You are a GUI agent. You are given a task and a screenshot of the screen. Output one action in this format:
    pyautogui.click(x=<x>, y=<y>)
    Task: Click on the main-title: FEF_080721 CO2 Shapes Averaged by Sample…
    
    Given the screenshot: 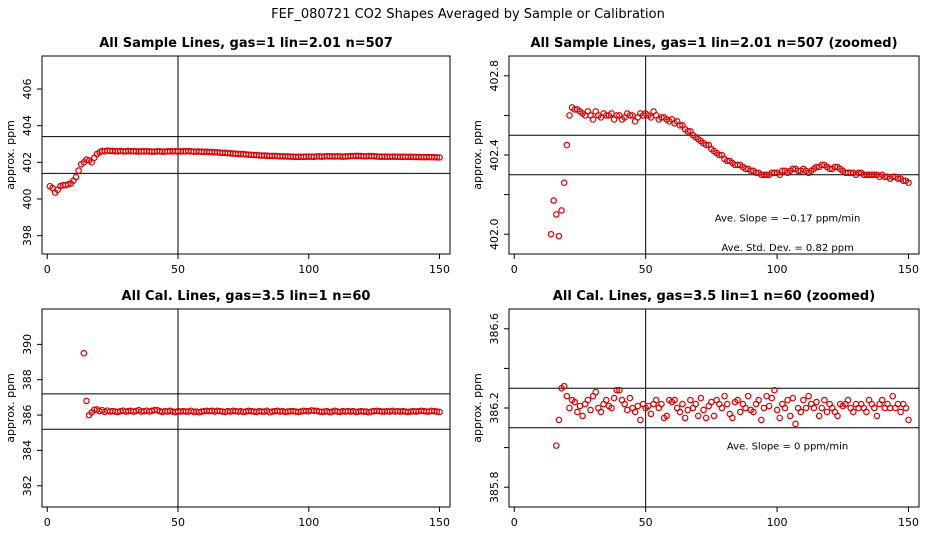 What is the action you would take?
    pyautogui.click(x=468, y=14)
    